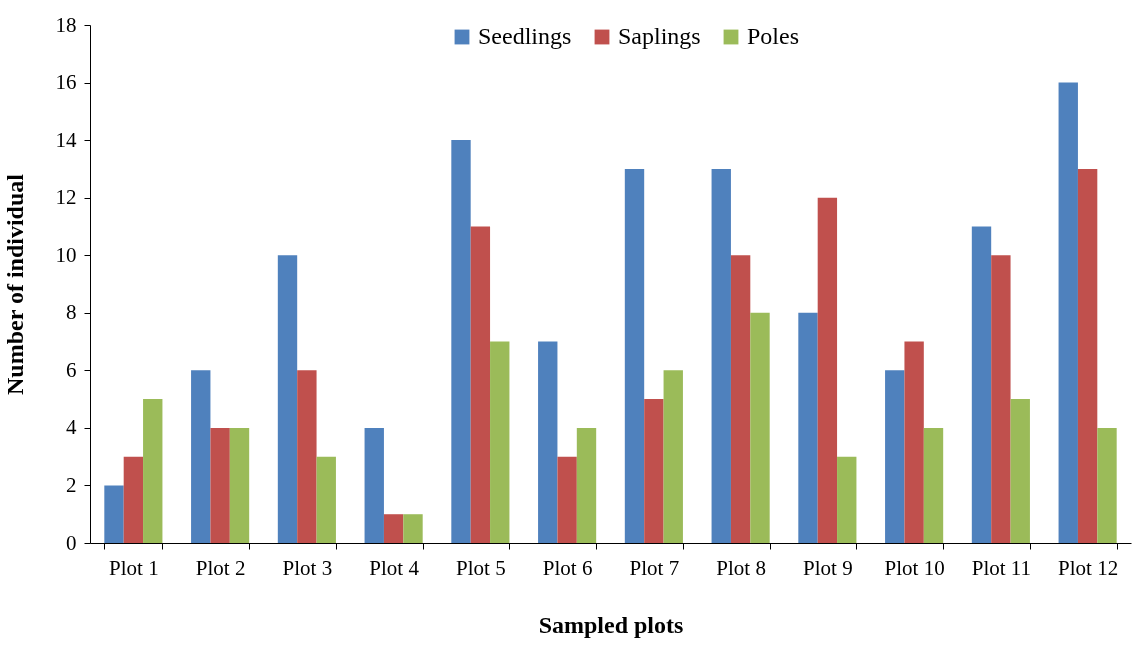  Describe the element at coordinates (66, 24) in the screenshot. I see `y-tick-label: 18` at that location.